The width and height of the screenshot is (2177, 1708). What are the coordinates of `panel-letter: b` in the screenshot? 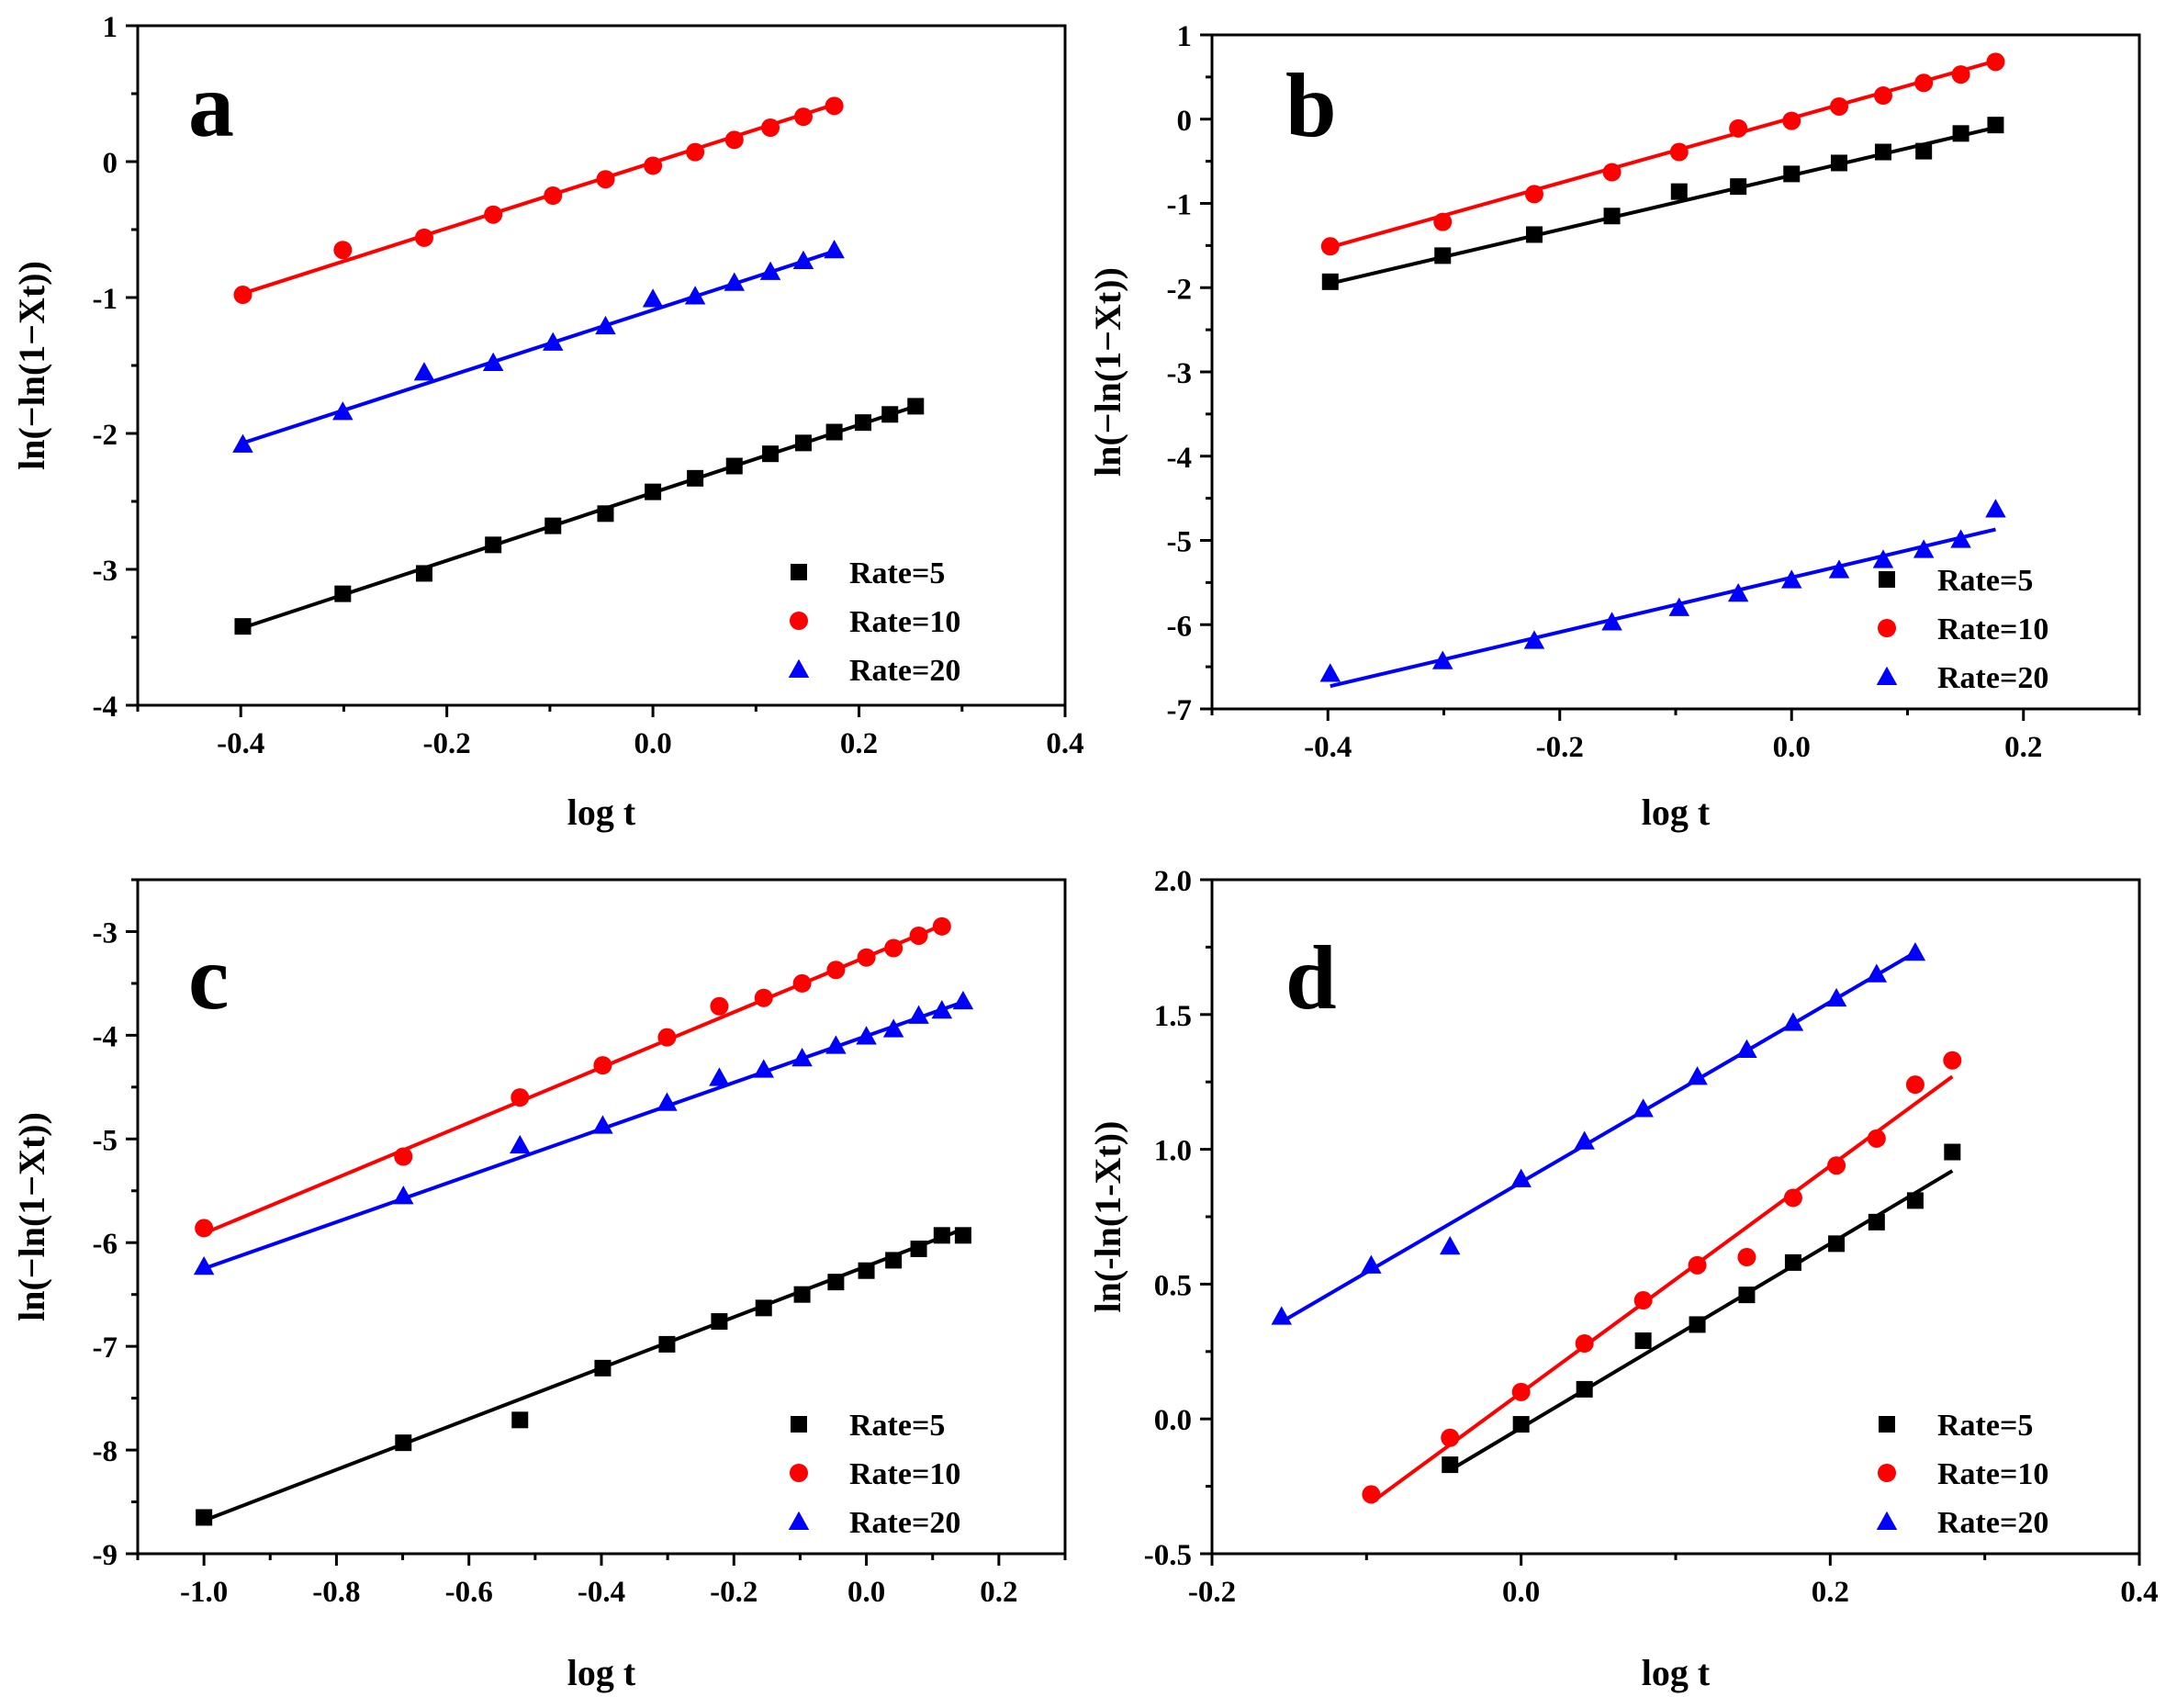 It's located at (1311, 105).